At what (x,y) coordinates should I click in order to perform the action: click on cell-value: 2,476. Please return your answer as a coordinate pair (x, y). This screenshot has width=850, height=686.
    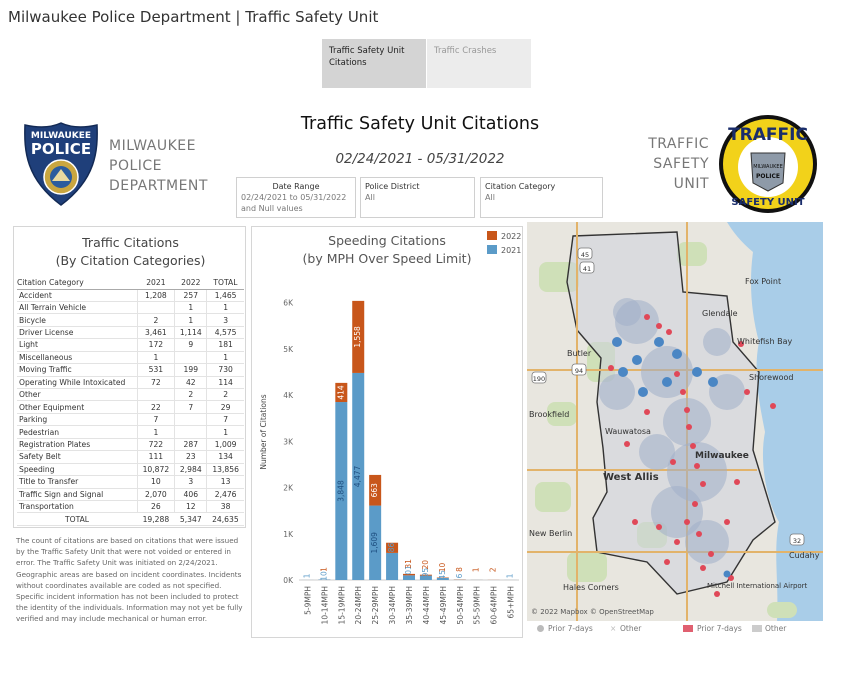
    Looking at the image, I should click on (225, 494).